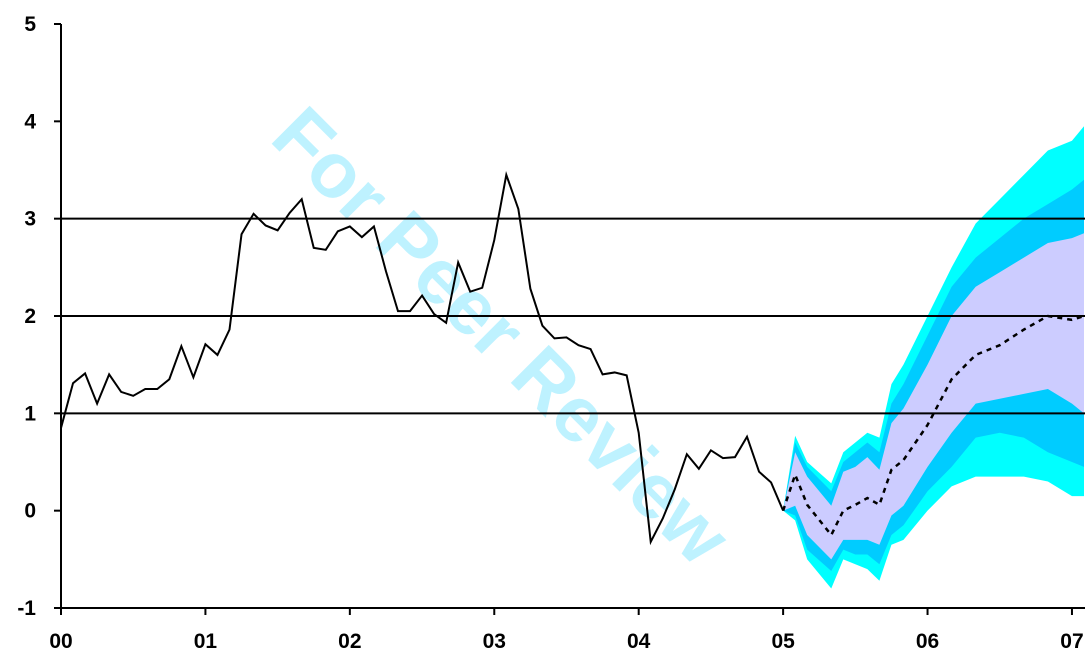 Image resolution: width=1085 pixels, height=666 pixels. What do you see at coordinates (30, 121) in the screenshot?
I see `y-tick-label: 4` at bounding box center [30, 121].